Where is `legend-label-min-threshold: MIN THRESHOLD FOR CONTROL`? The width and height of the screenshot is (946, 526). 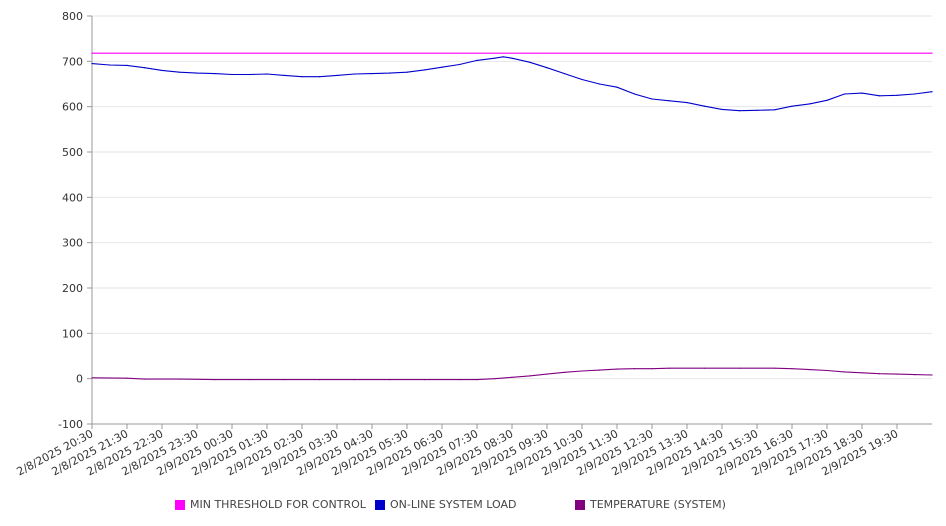 legend-label-min-threshold: MIN THRESHOLD FOR CONTROL is located at coordinates (278, 504).